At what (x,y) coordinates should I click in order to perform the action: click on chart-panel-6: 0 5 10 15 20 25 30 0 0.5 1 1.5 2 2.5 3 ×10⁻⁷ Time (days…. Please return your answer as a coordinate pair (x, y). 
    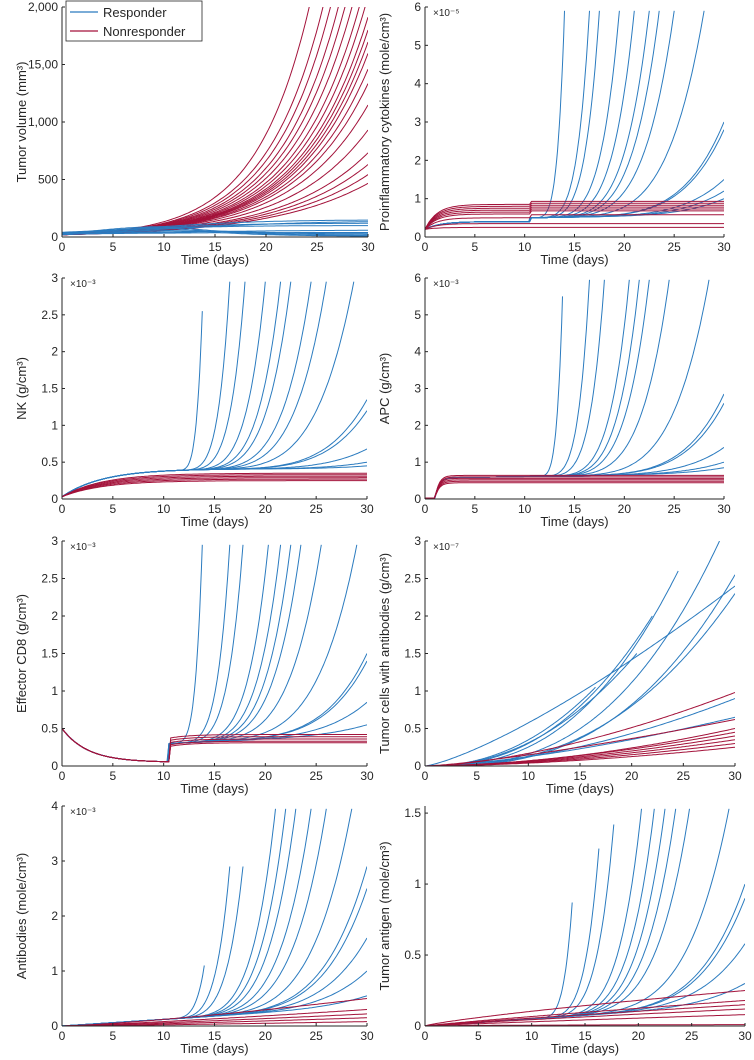
    Looking at the image, I should click on (559, 665).